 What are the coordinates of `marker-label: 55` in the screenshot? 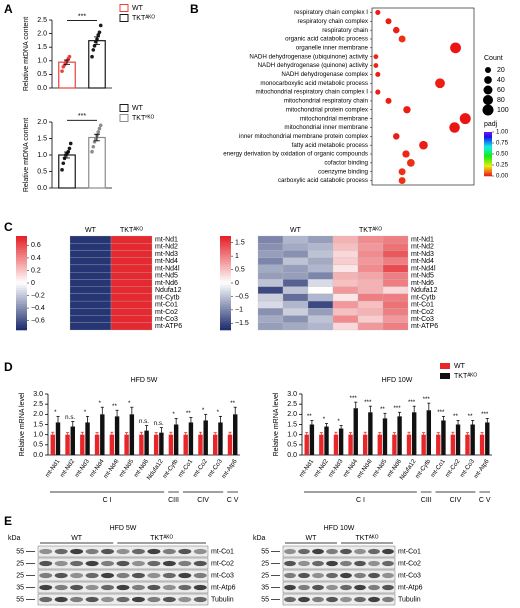 It's located at (20, 599).